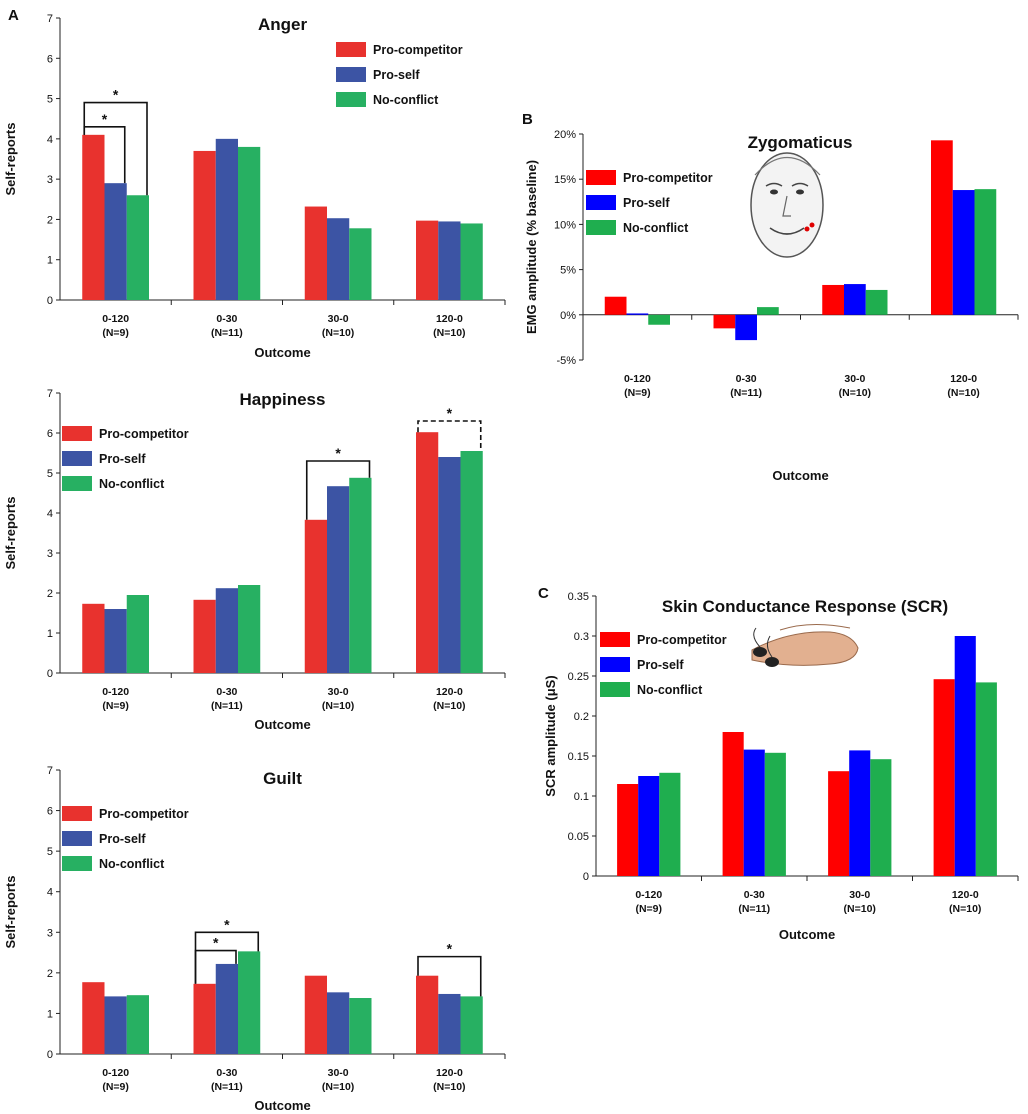 Image resolution: width=1028 pixels, height=1114 pixels. I want to click on y-tick-label: 5%, so click(568, 271).